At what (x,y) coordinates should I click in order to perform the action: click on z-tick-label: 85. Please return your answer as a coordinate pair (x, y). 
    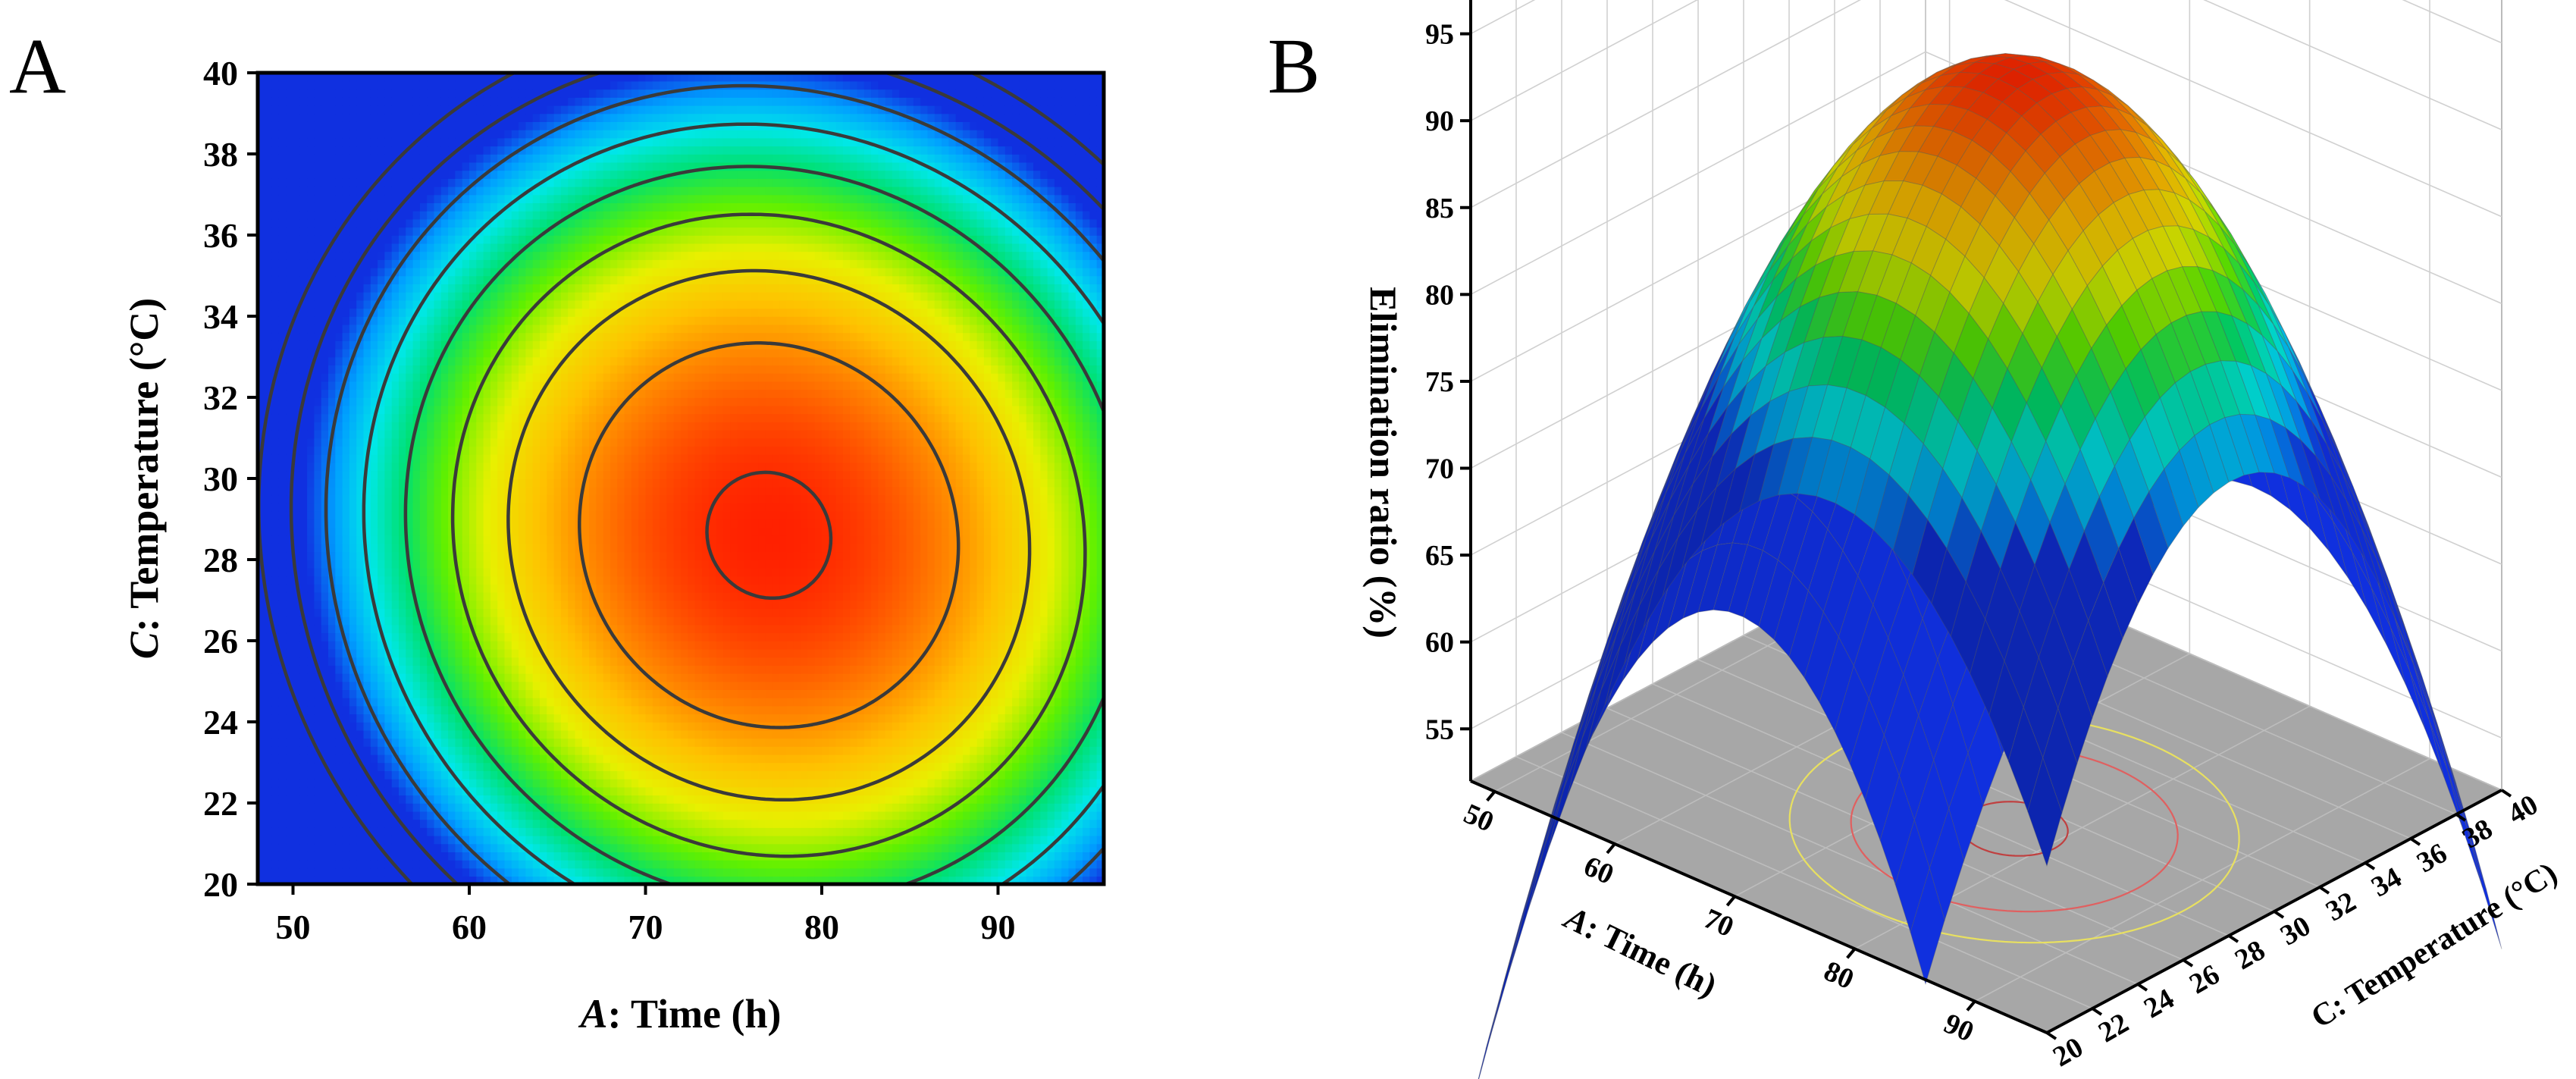
    Looking at the image, I should click on (1439, 208).